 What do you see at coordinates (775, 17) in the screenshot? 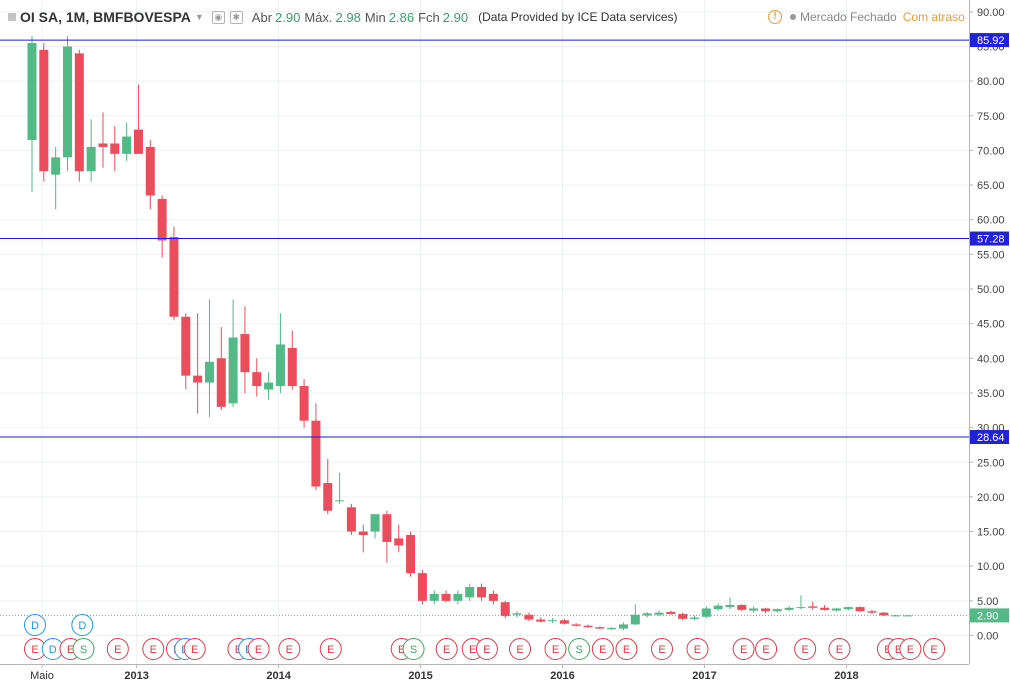
I see `warning-icon: !` at bounding box center [775, 17].